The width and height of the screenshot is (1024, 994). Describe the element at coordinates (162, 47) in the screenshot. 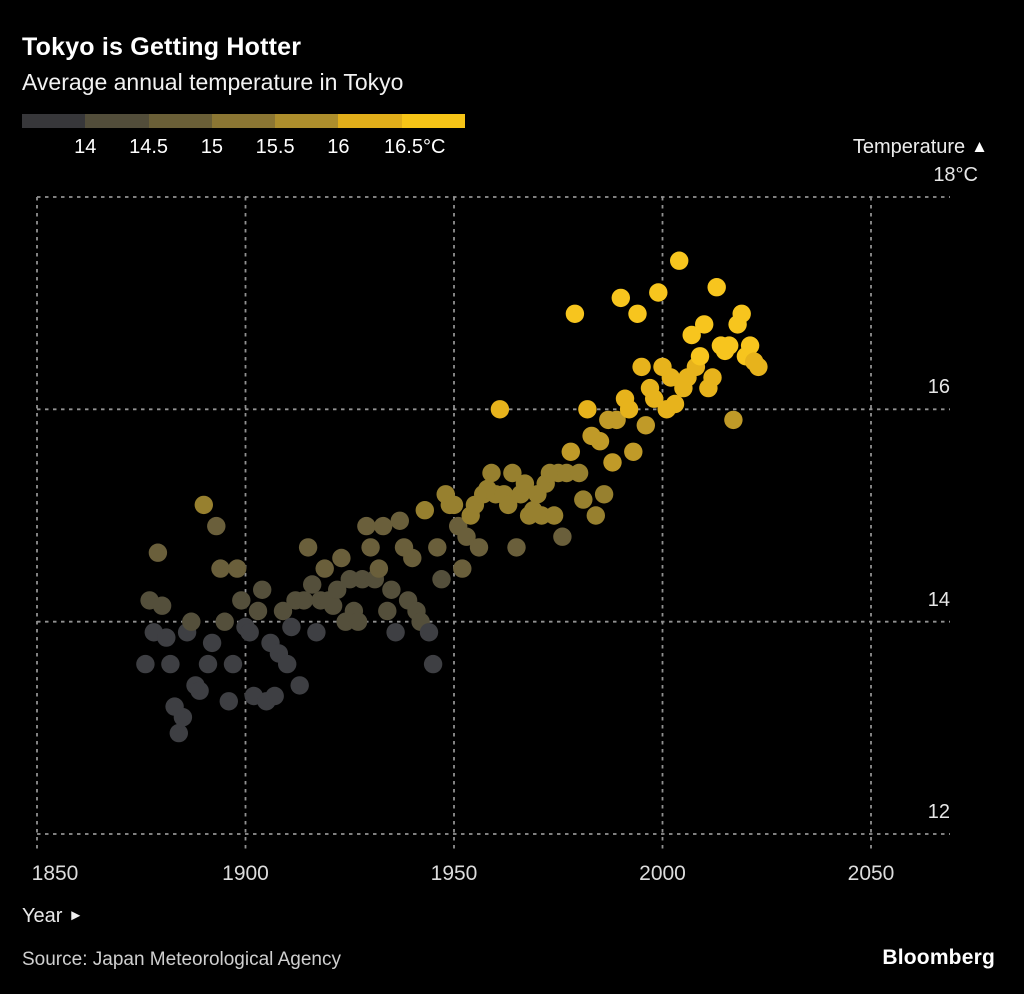

I see `chart-title: Tokyo is Getting Hotter` at that location.